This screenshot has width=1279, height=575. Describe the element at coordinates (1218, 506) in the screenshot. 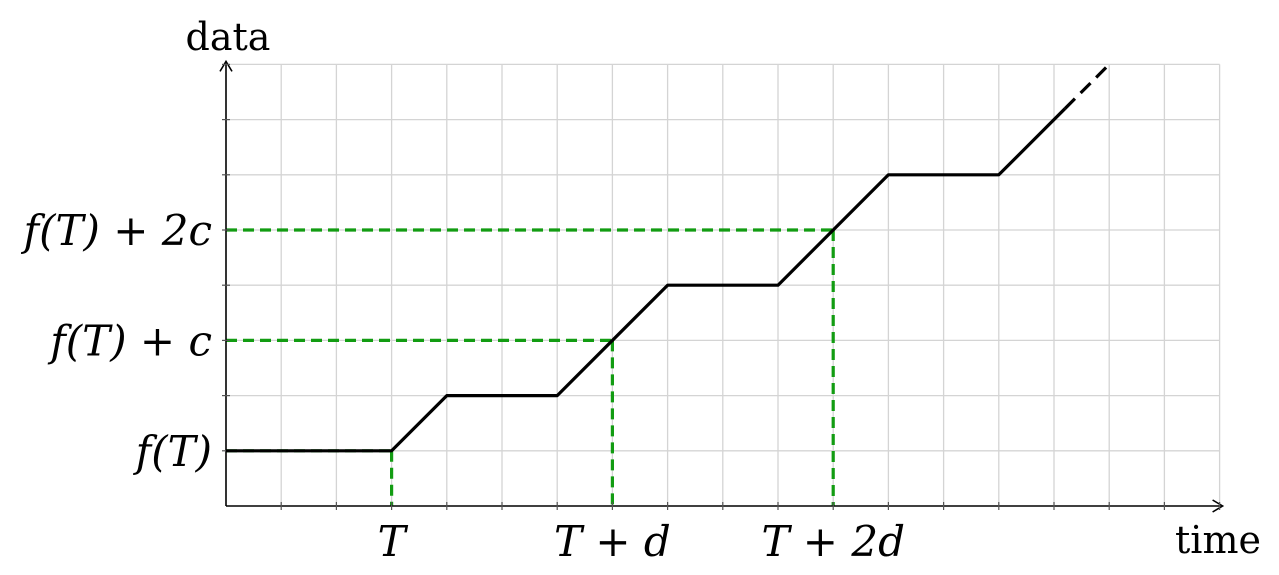

I see `x-axis-arrow` at that location.